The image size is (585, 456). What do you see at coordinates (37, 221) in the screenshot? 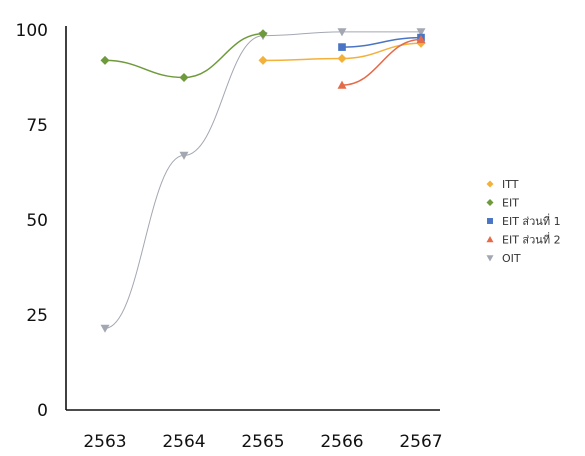
I see `y-tick-label: 50` at bounding box center [37, 221].